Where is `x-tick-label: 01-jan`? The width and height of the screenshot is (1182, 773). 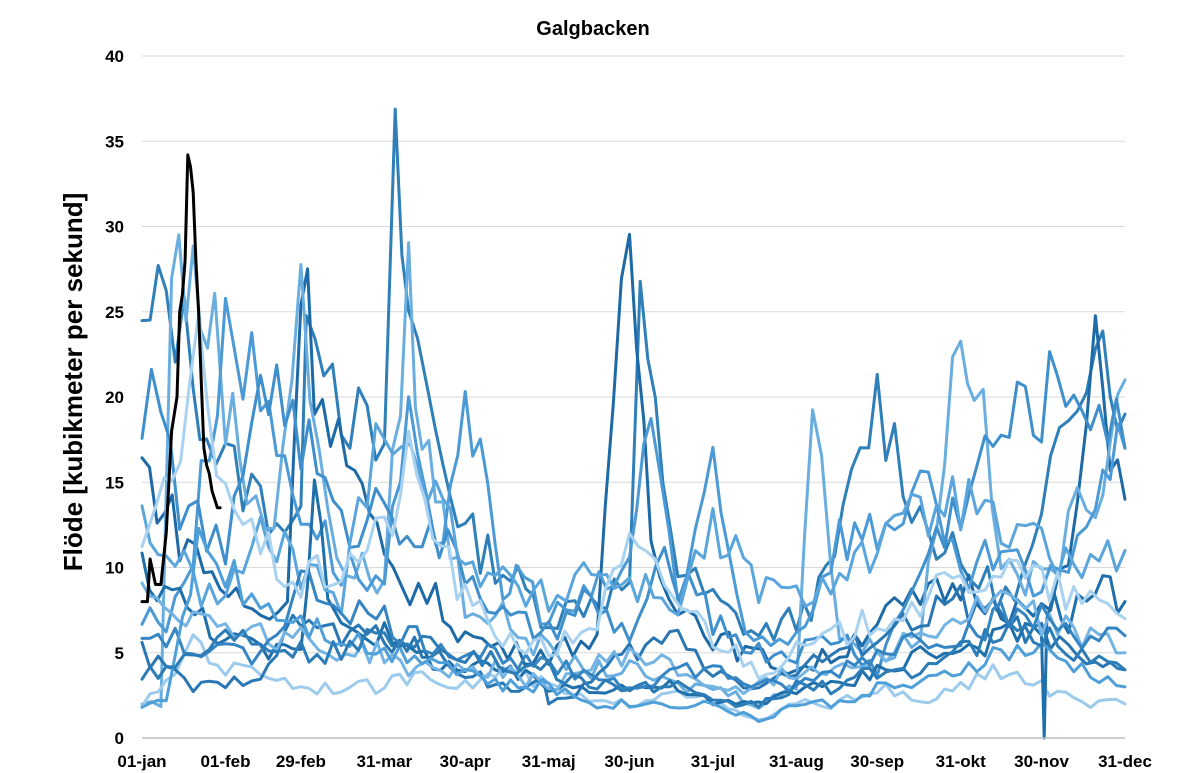 x-tick-label: 01-jan is located at coordinates (141, 761).